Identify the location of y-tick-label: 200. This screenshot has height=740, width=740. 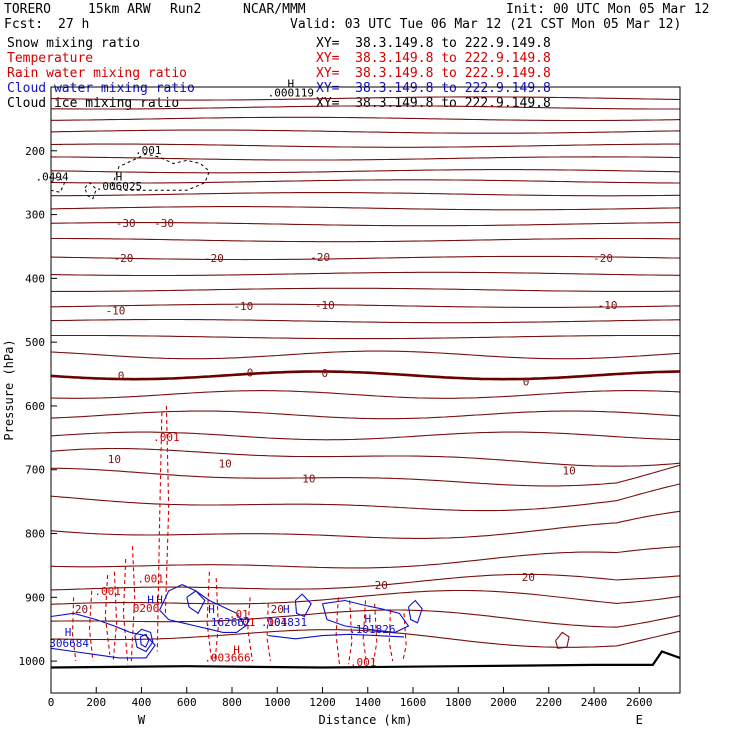
(35, 151).